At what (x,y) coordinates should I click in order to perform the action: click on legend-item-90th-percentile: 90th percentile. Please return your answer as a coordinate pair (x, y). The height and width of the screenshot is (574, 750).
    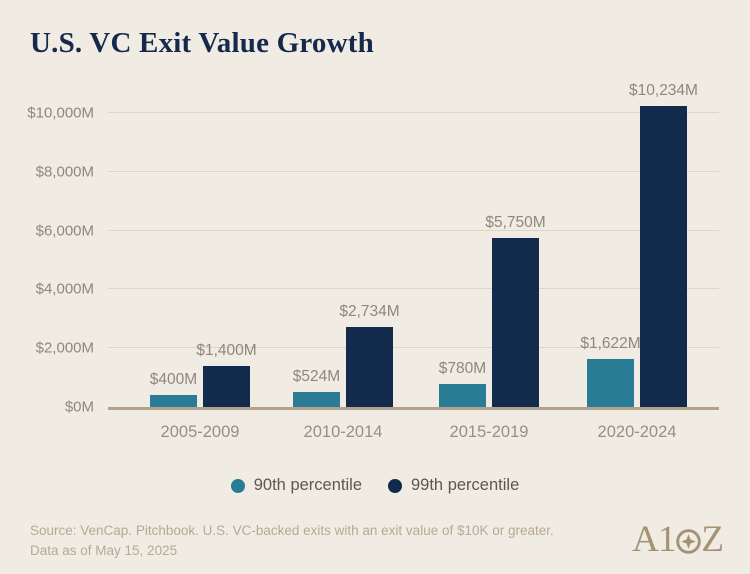
    Looking at the image, I should click on (296, 485).